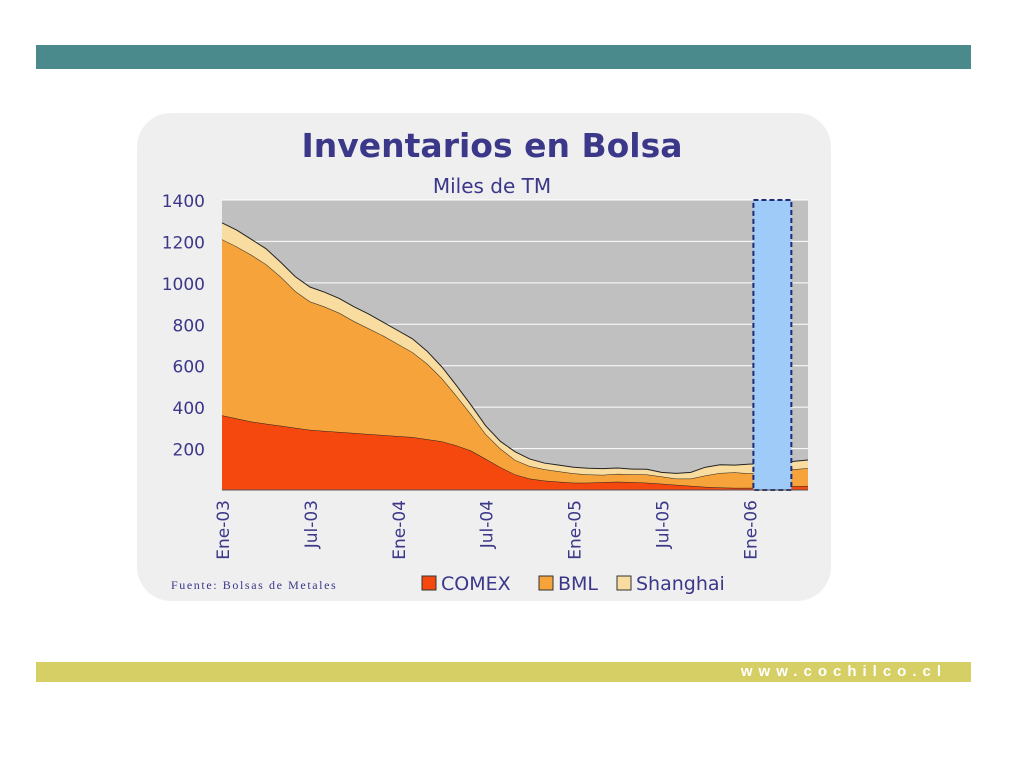 The width and height of the screenshot is (1024, 768). Describe the element at coordinates (476, 584) in the screenshot. I see `legend-label: COMEX` at that location.